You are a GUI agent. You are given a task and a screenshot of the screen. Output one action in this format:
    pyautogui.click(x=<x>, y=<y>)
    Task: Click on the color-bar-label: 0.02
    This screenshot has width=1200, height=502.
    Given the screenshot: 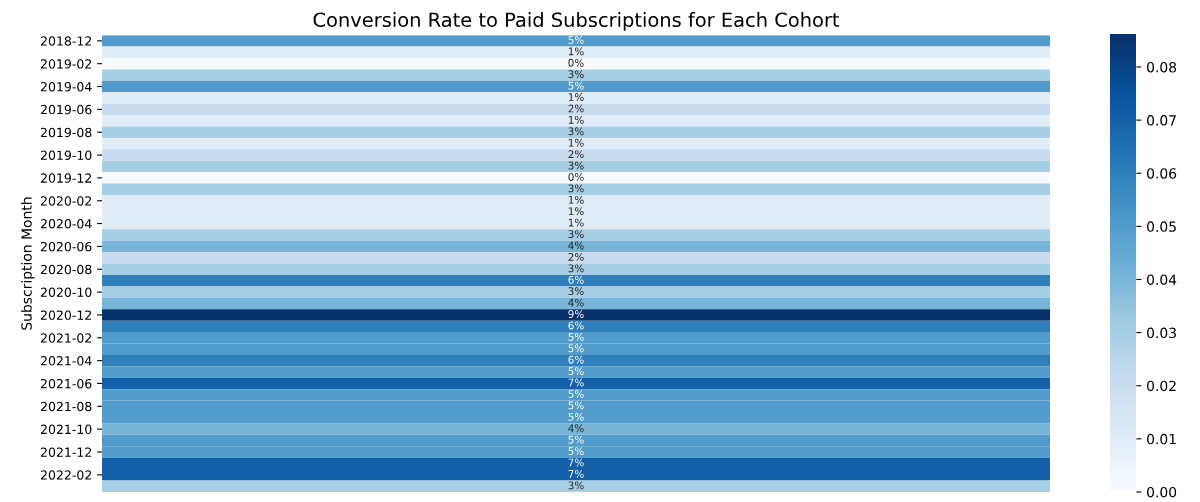 What is the action you would take?
    pyautogui.click(x=1161, y=386)
    